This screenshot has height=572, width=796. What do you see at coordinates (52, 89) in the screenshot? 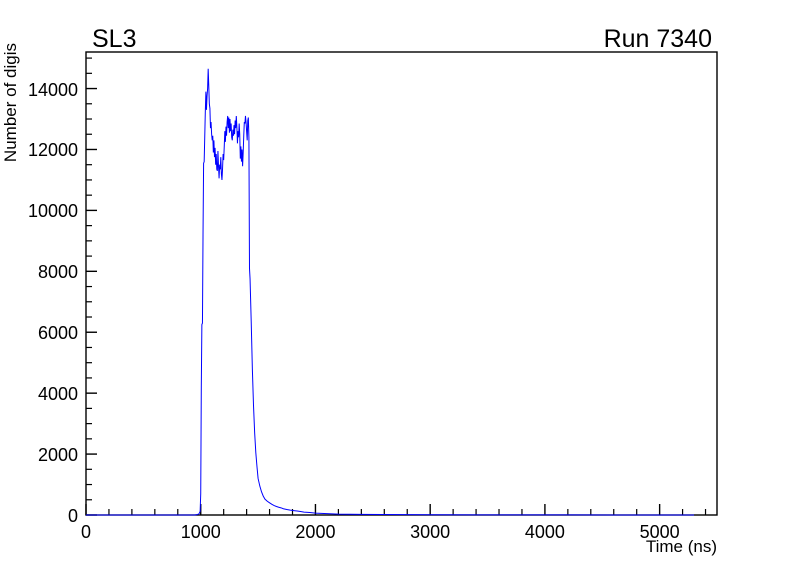
I see `y-tick-label: 14000` at bounding box center [52, 89].